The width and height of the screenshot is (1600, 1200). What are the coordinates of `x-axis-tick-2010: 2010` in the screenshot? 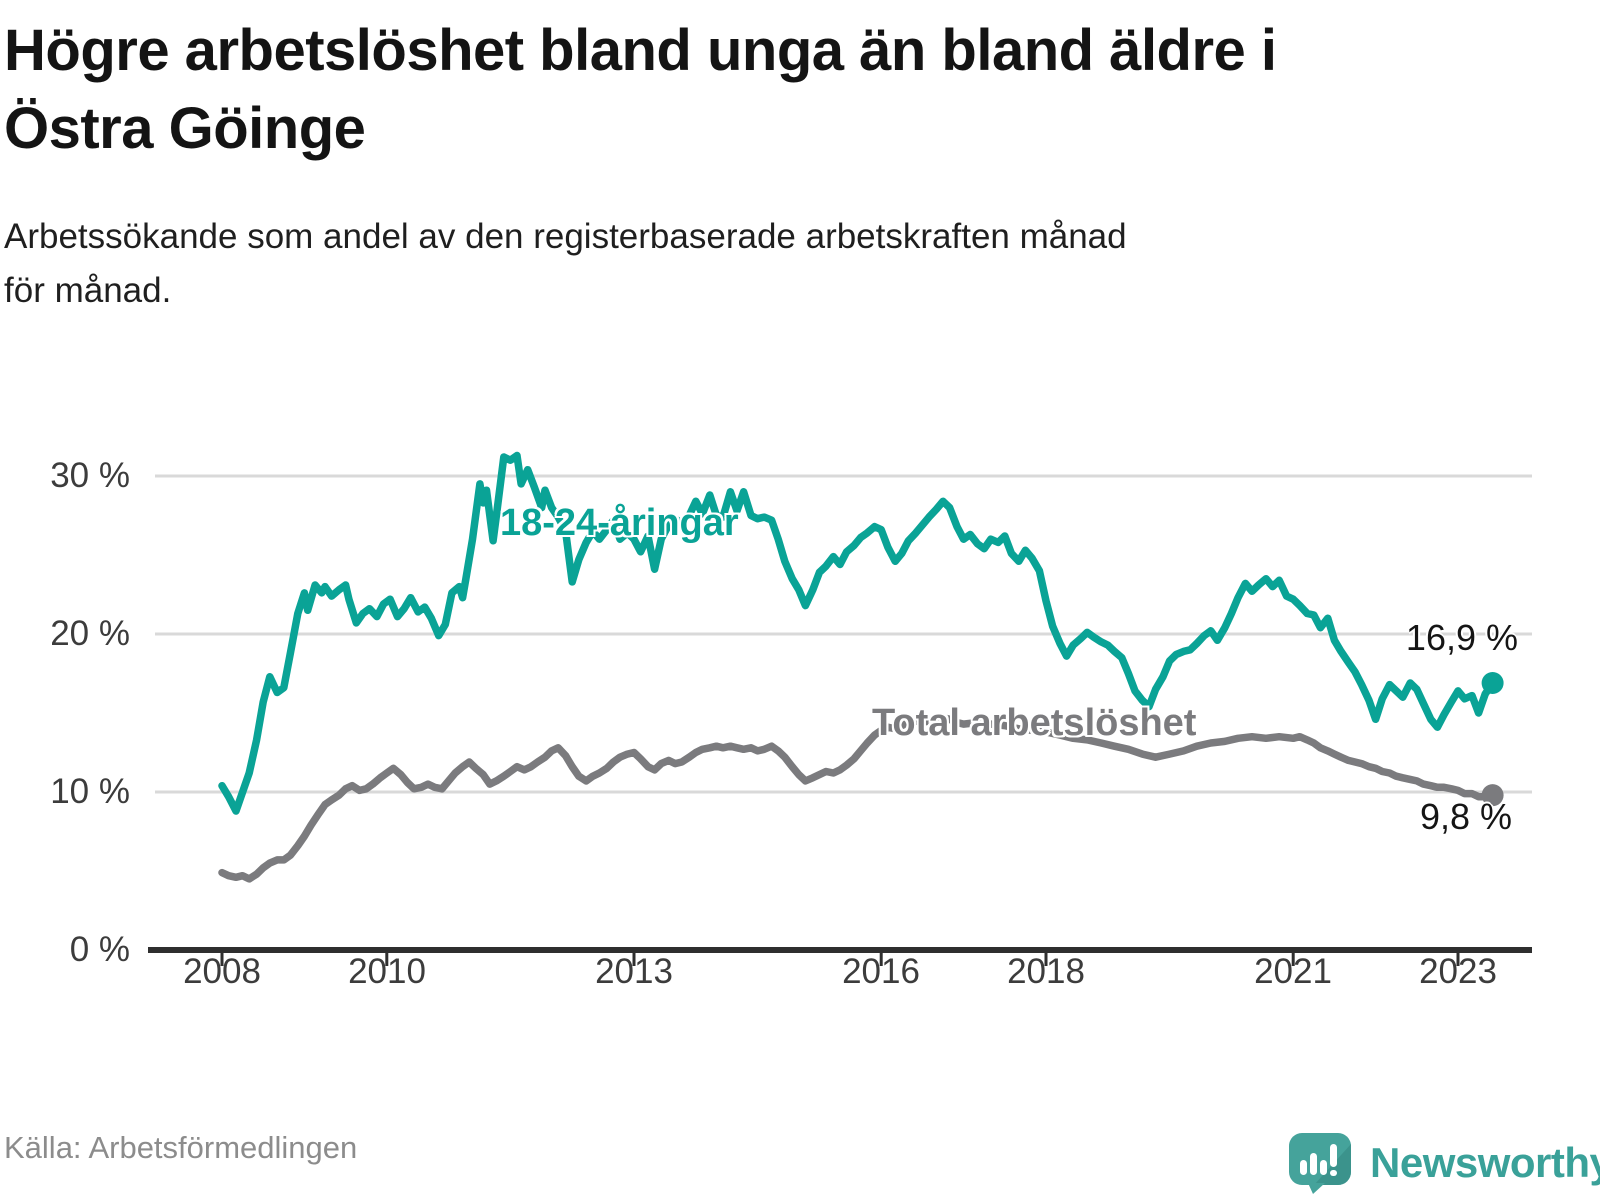 It's located at (387, 971).